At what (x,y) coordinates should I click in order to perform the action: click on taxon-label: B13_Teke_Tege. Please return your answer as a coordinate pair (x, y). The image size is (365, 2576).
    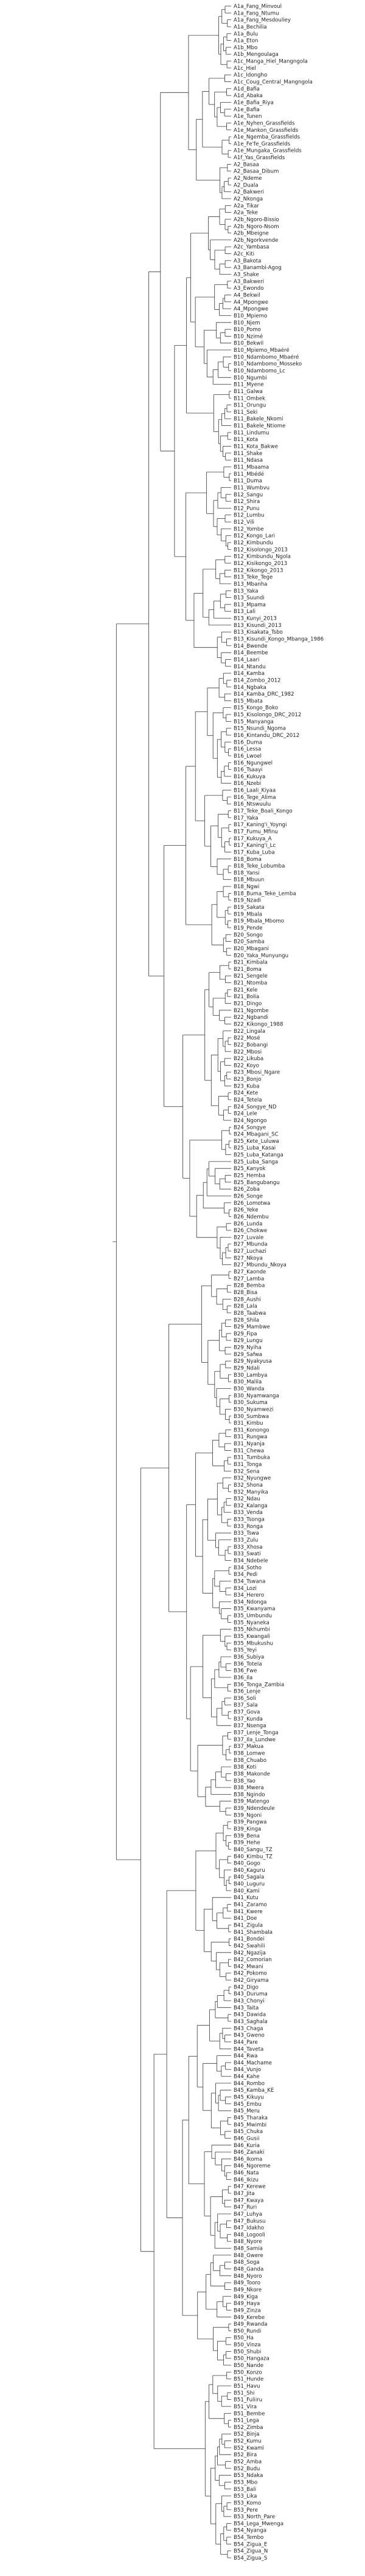
    Looking at the image, I should click on (253, 578).